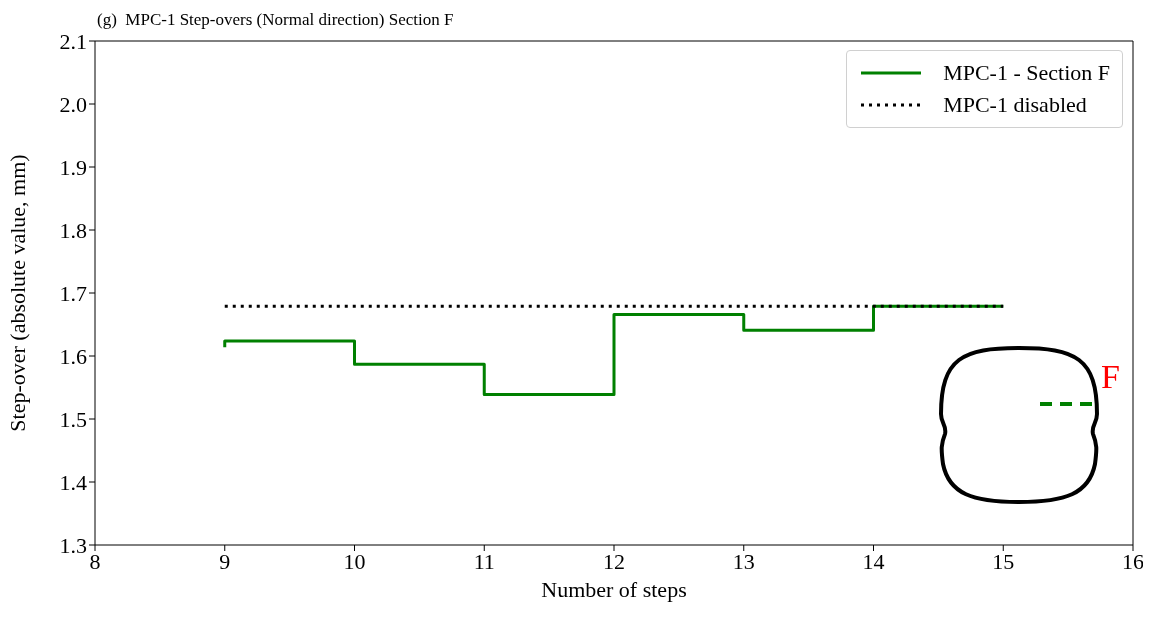 The width and height of the screenshot is (1151, 621). What do you see at coordinates (1003, 561) in the screenshot?
I see `x-tick-label: 15` at bounding box center [1003, 561].